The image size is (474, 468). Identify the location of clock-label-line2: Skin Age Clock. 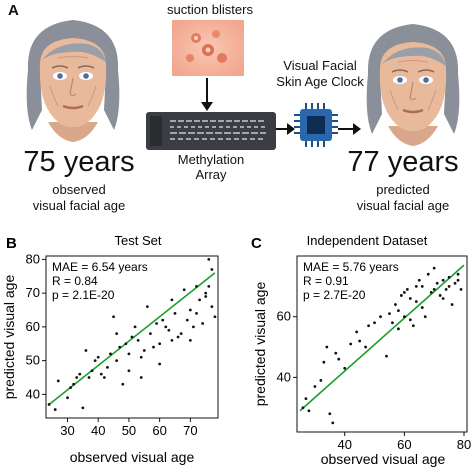
(320, 81).